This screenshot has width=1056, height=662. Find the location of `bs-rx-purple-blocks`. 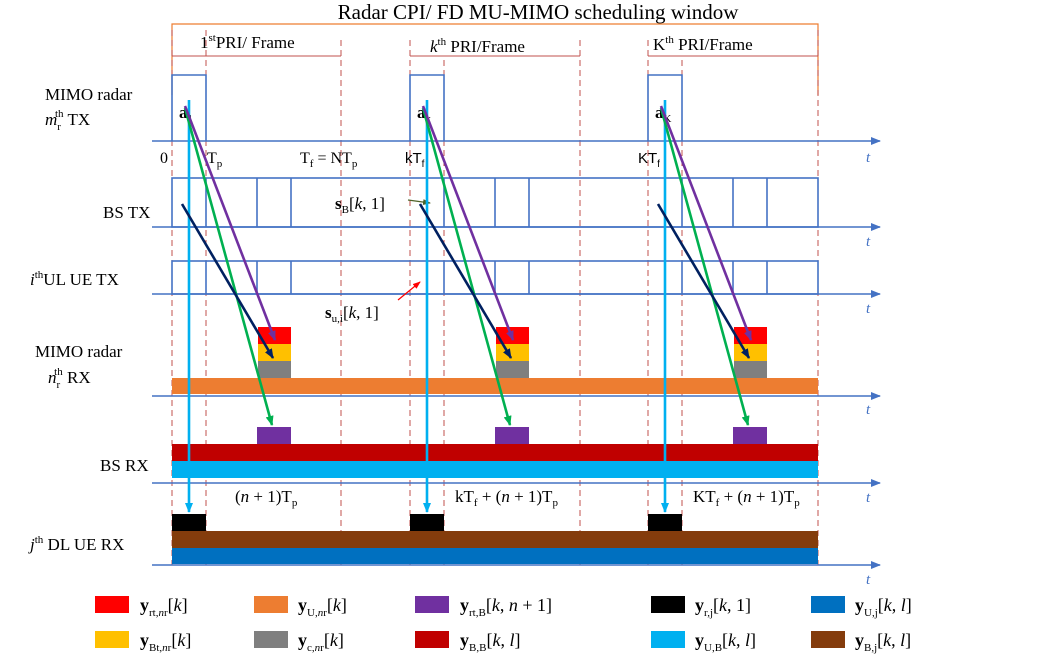

bs-rx-purple-blocks is located at coordinates (512, 435).